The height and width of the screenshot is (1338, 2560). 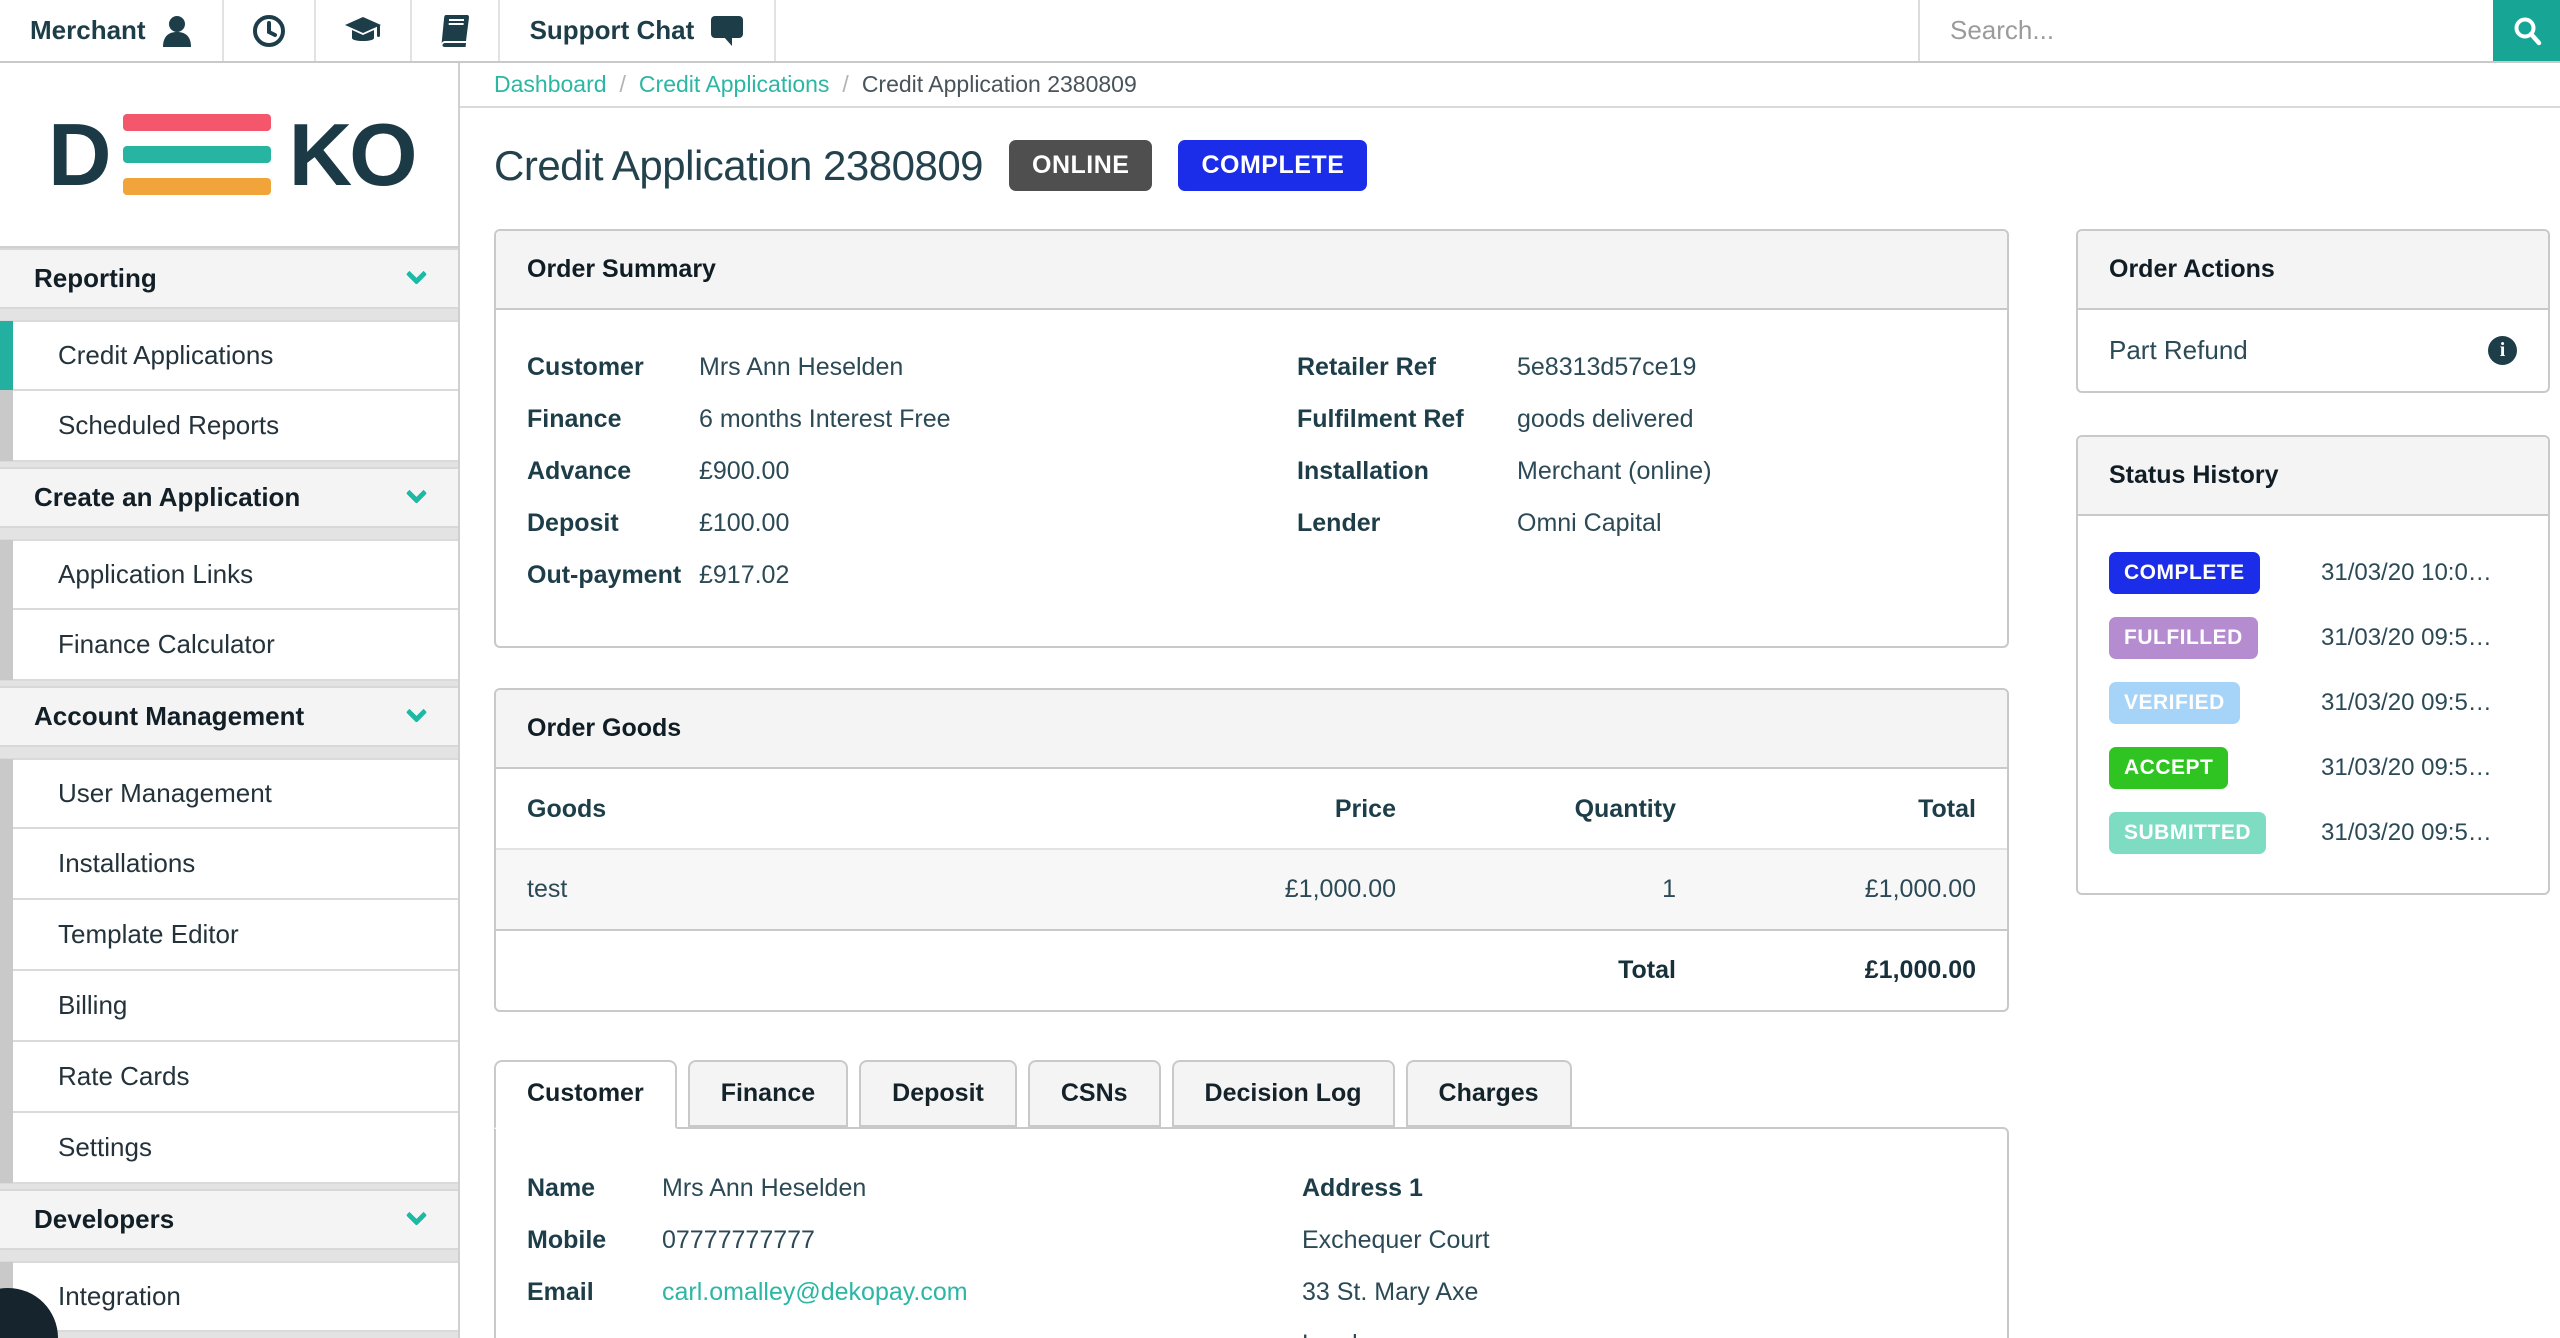 I want to click on breadcrumb-current: Credit Application 2380809, so click(x=999, y=84).